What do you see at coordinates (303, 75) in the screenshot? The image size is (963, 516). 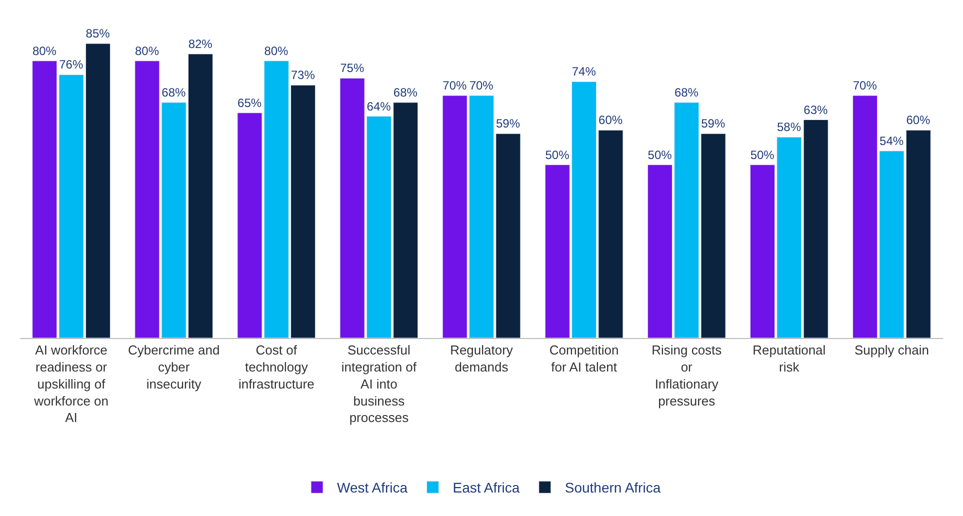 I see `data-label: 73%` at bounding box center [303, 75].